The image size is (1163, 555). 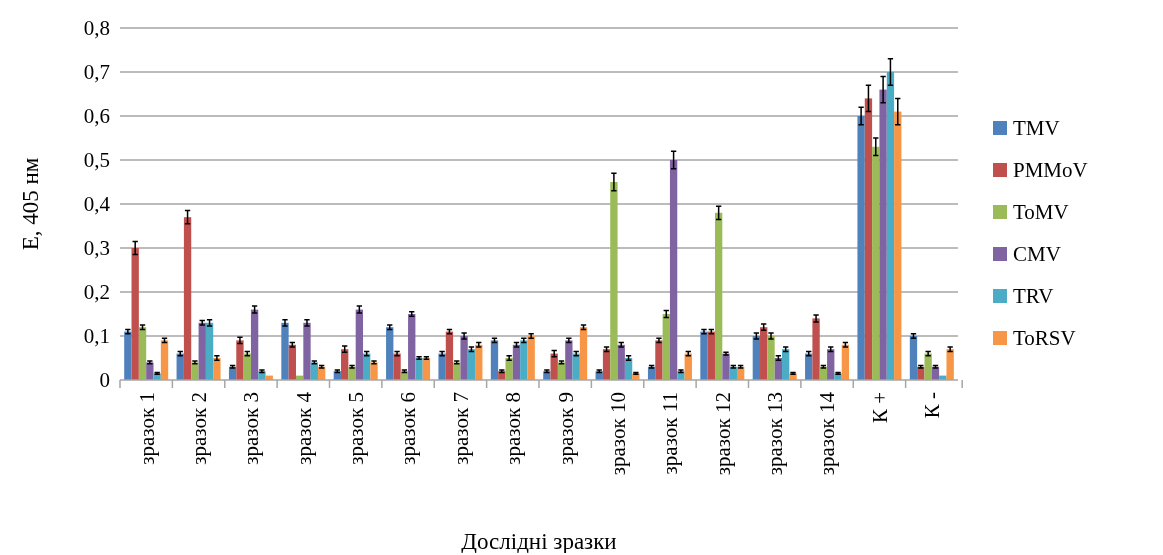 I want to click on y-tick-label: 0,4, so click(x=97, y=204).